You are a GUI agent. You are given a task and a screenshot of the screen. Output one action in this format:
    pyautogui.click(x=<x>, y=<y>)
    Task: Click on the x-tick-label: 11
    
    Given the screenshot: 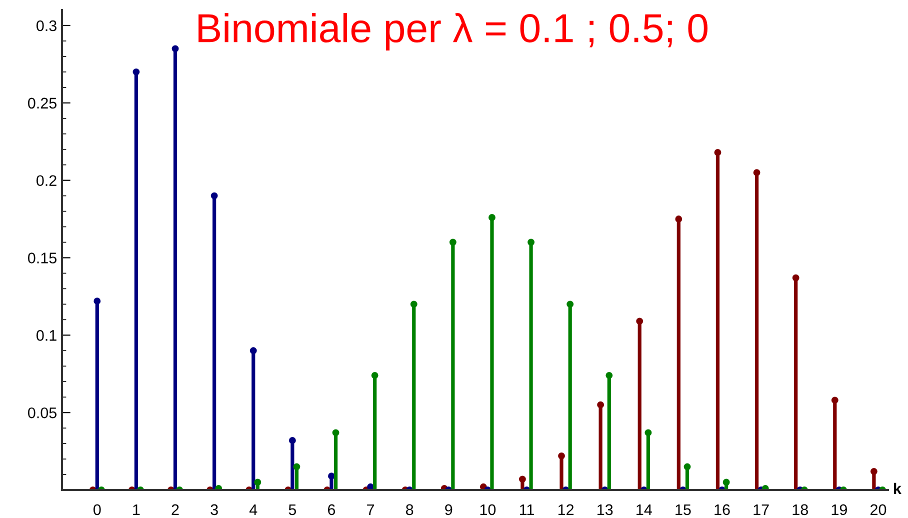 What is the action you would take?
    pyautogui.click(x=527, y=509)
    